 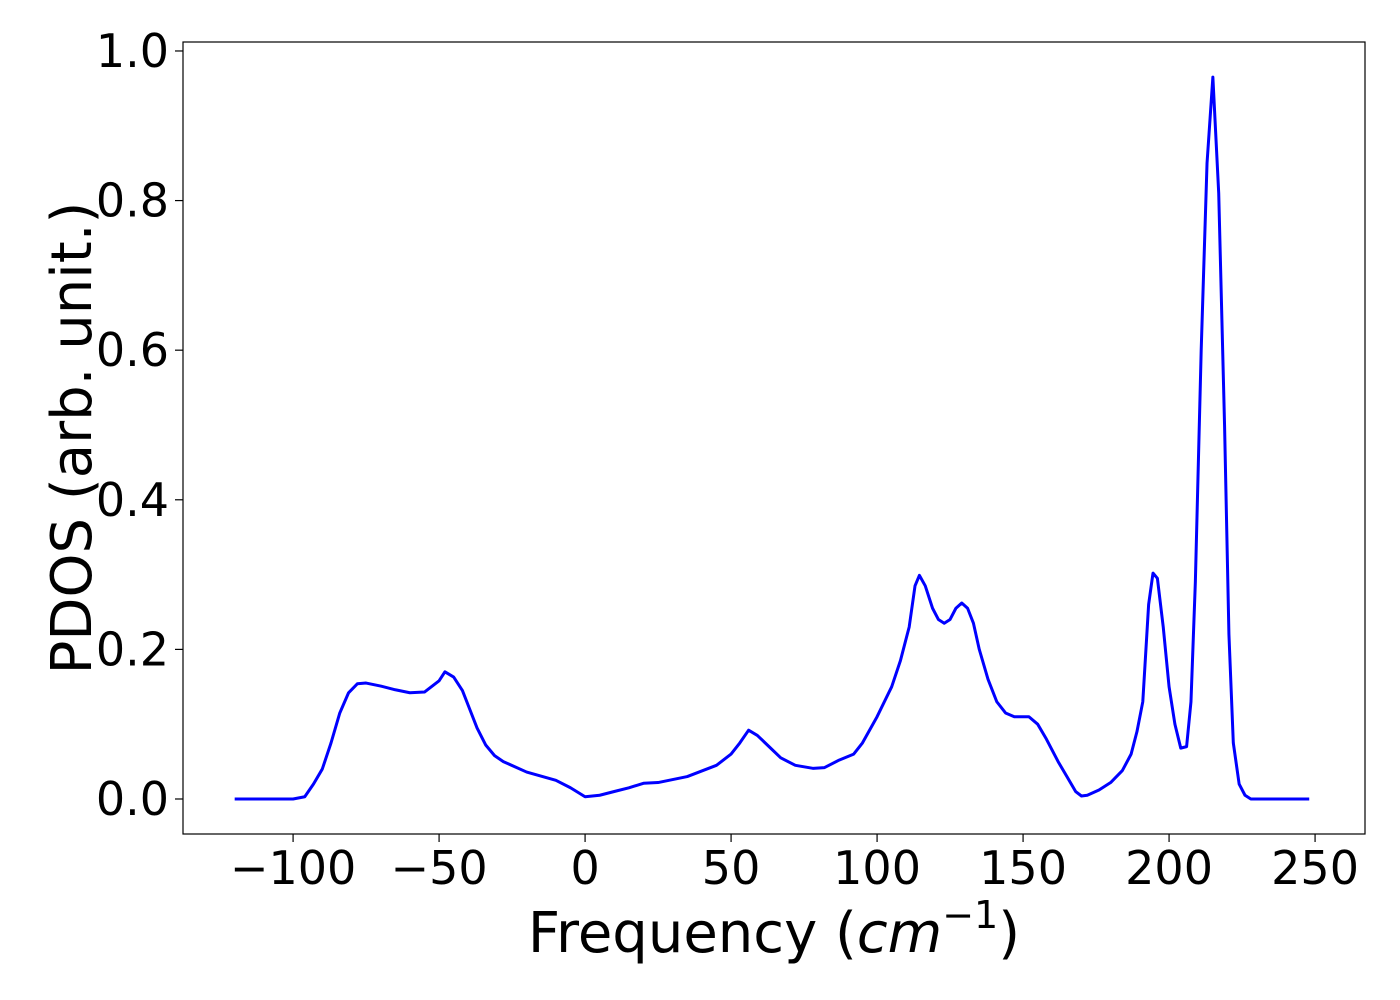 I want to click on y-tick-label: 1.0, so click(x=132, y=51).